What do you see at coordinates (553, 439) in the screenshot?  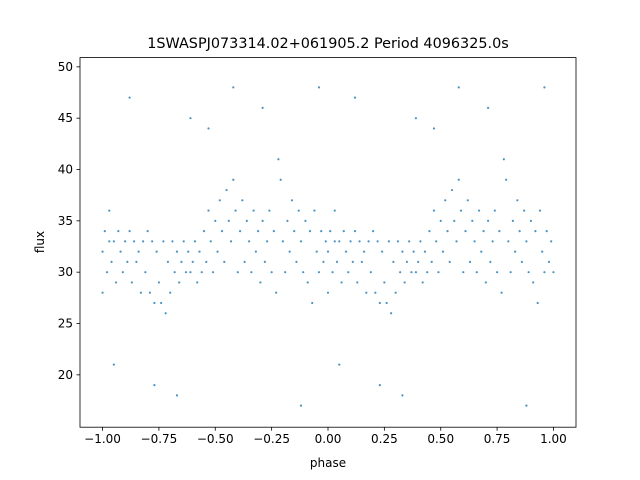 I see `x-tick-label: 1.00` at bounding box center [553, 439].